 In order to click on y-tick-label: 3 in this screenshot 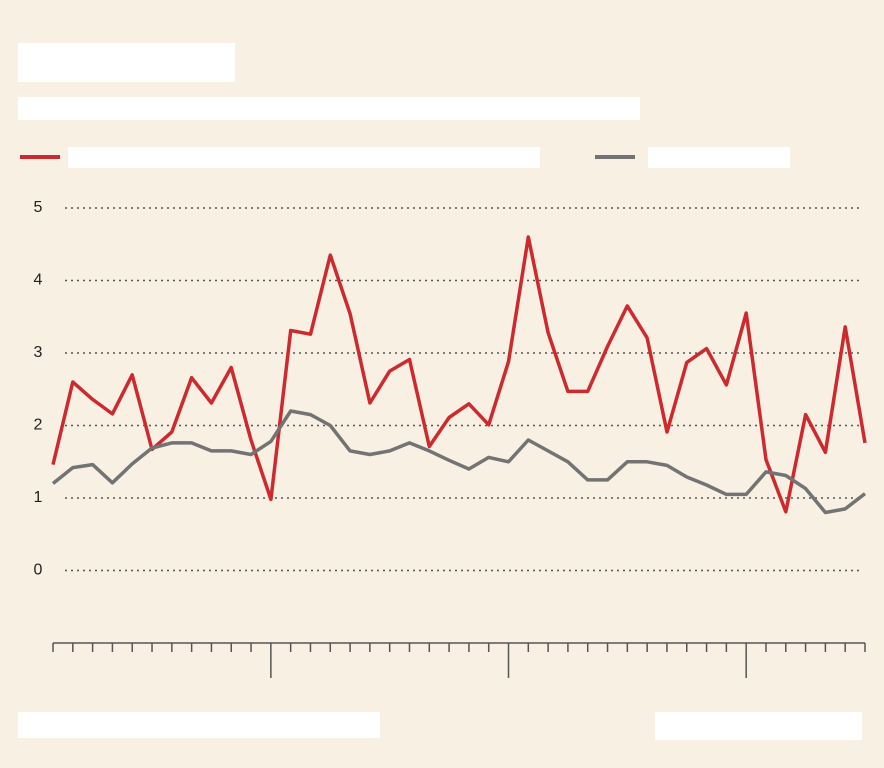, I will do `click(38, 352)`.